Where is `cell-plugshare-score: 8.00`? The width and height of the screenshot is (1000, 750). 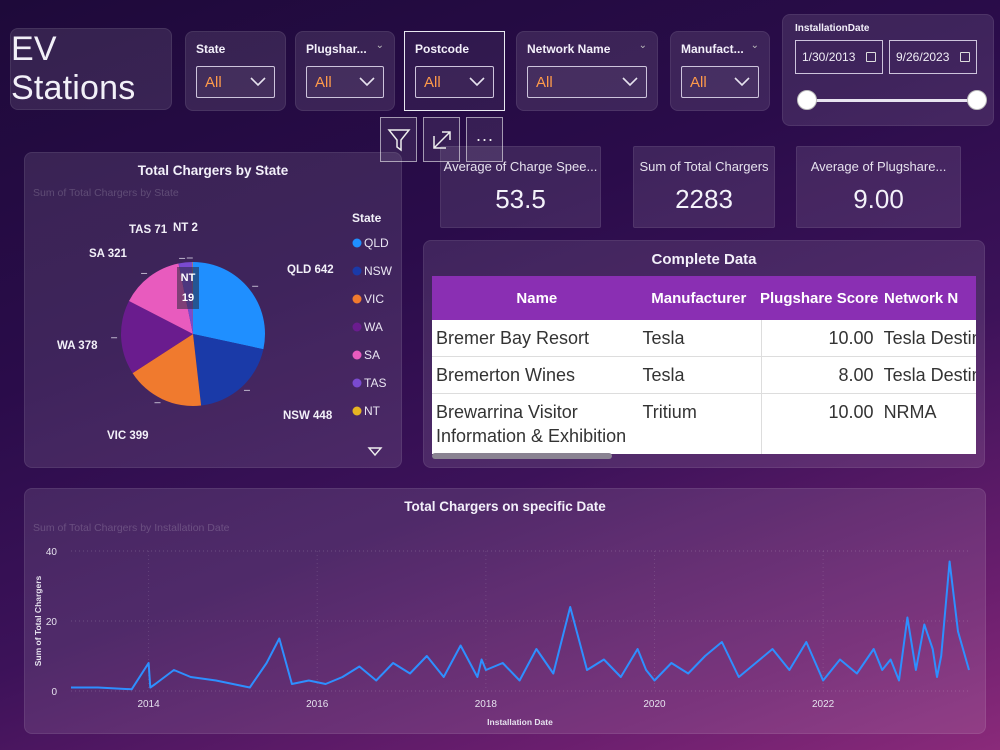 cell-plugshare-score: 8.00 is located at coordinates (819, 375).